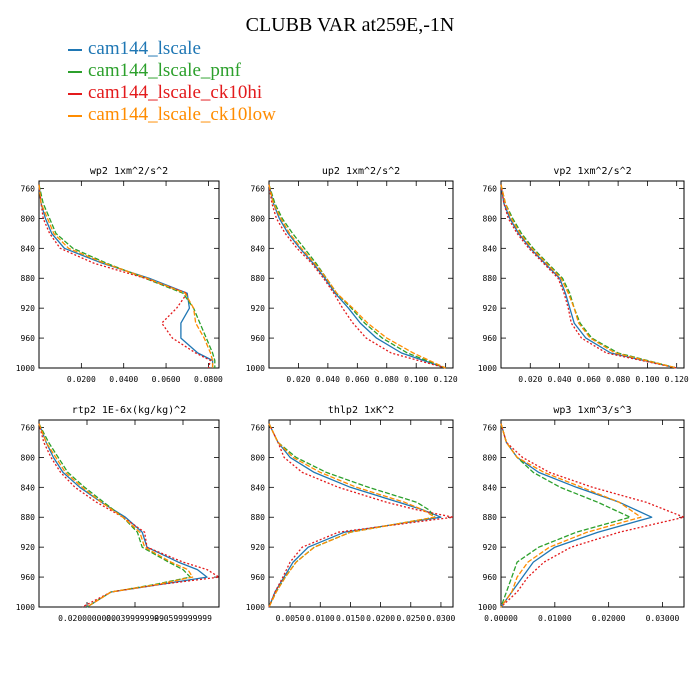 Image resolution: width=700 pixels, height=700 pixels. Describe the element at coordinates (87, 618) in the screenshot. I see `x-tick-label: 0.0200000000` at that location.